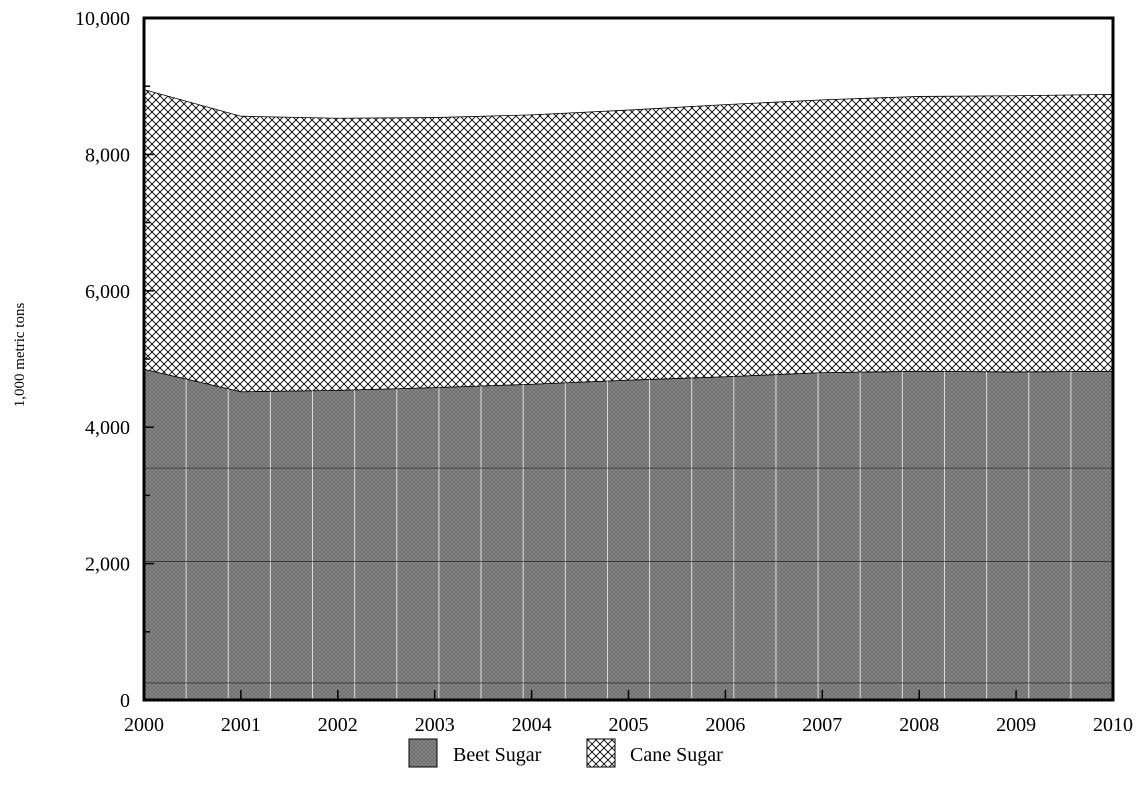  What do you see at coordinates (532, 725) in the screenshot?
I see `x-tick-label: 2004` at bounding box center [532, 725].